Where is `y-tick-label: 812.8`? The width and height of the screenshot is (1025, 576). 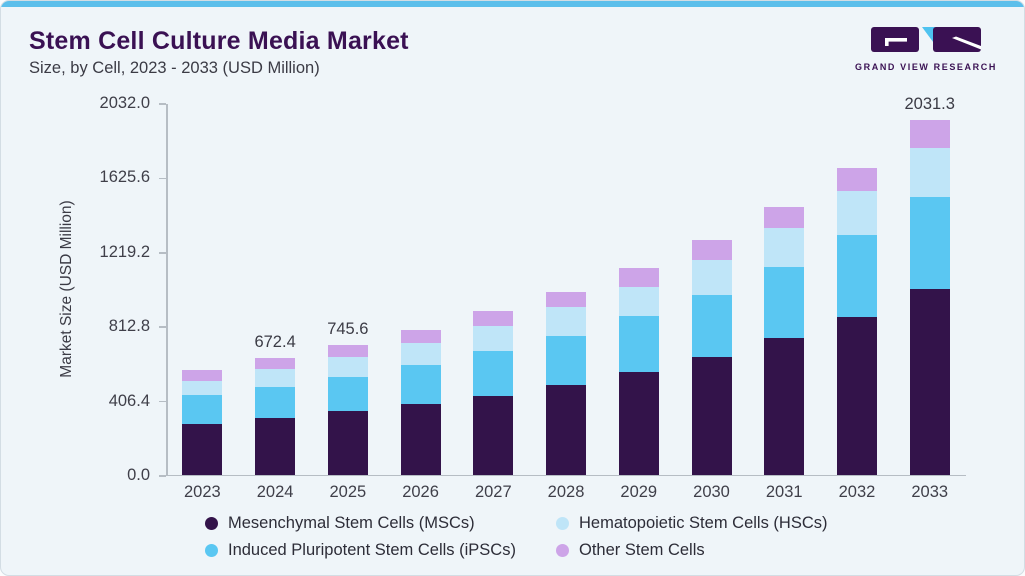
y-tick-label: 812.8 is located at coordinates (129, 326).